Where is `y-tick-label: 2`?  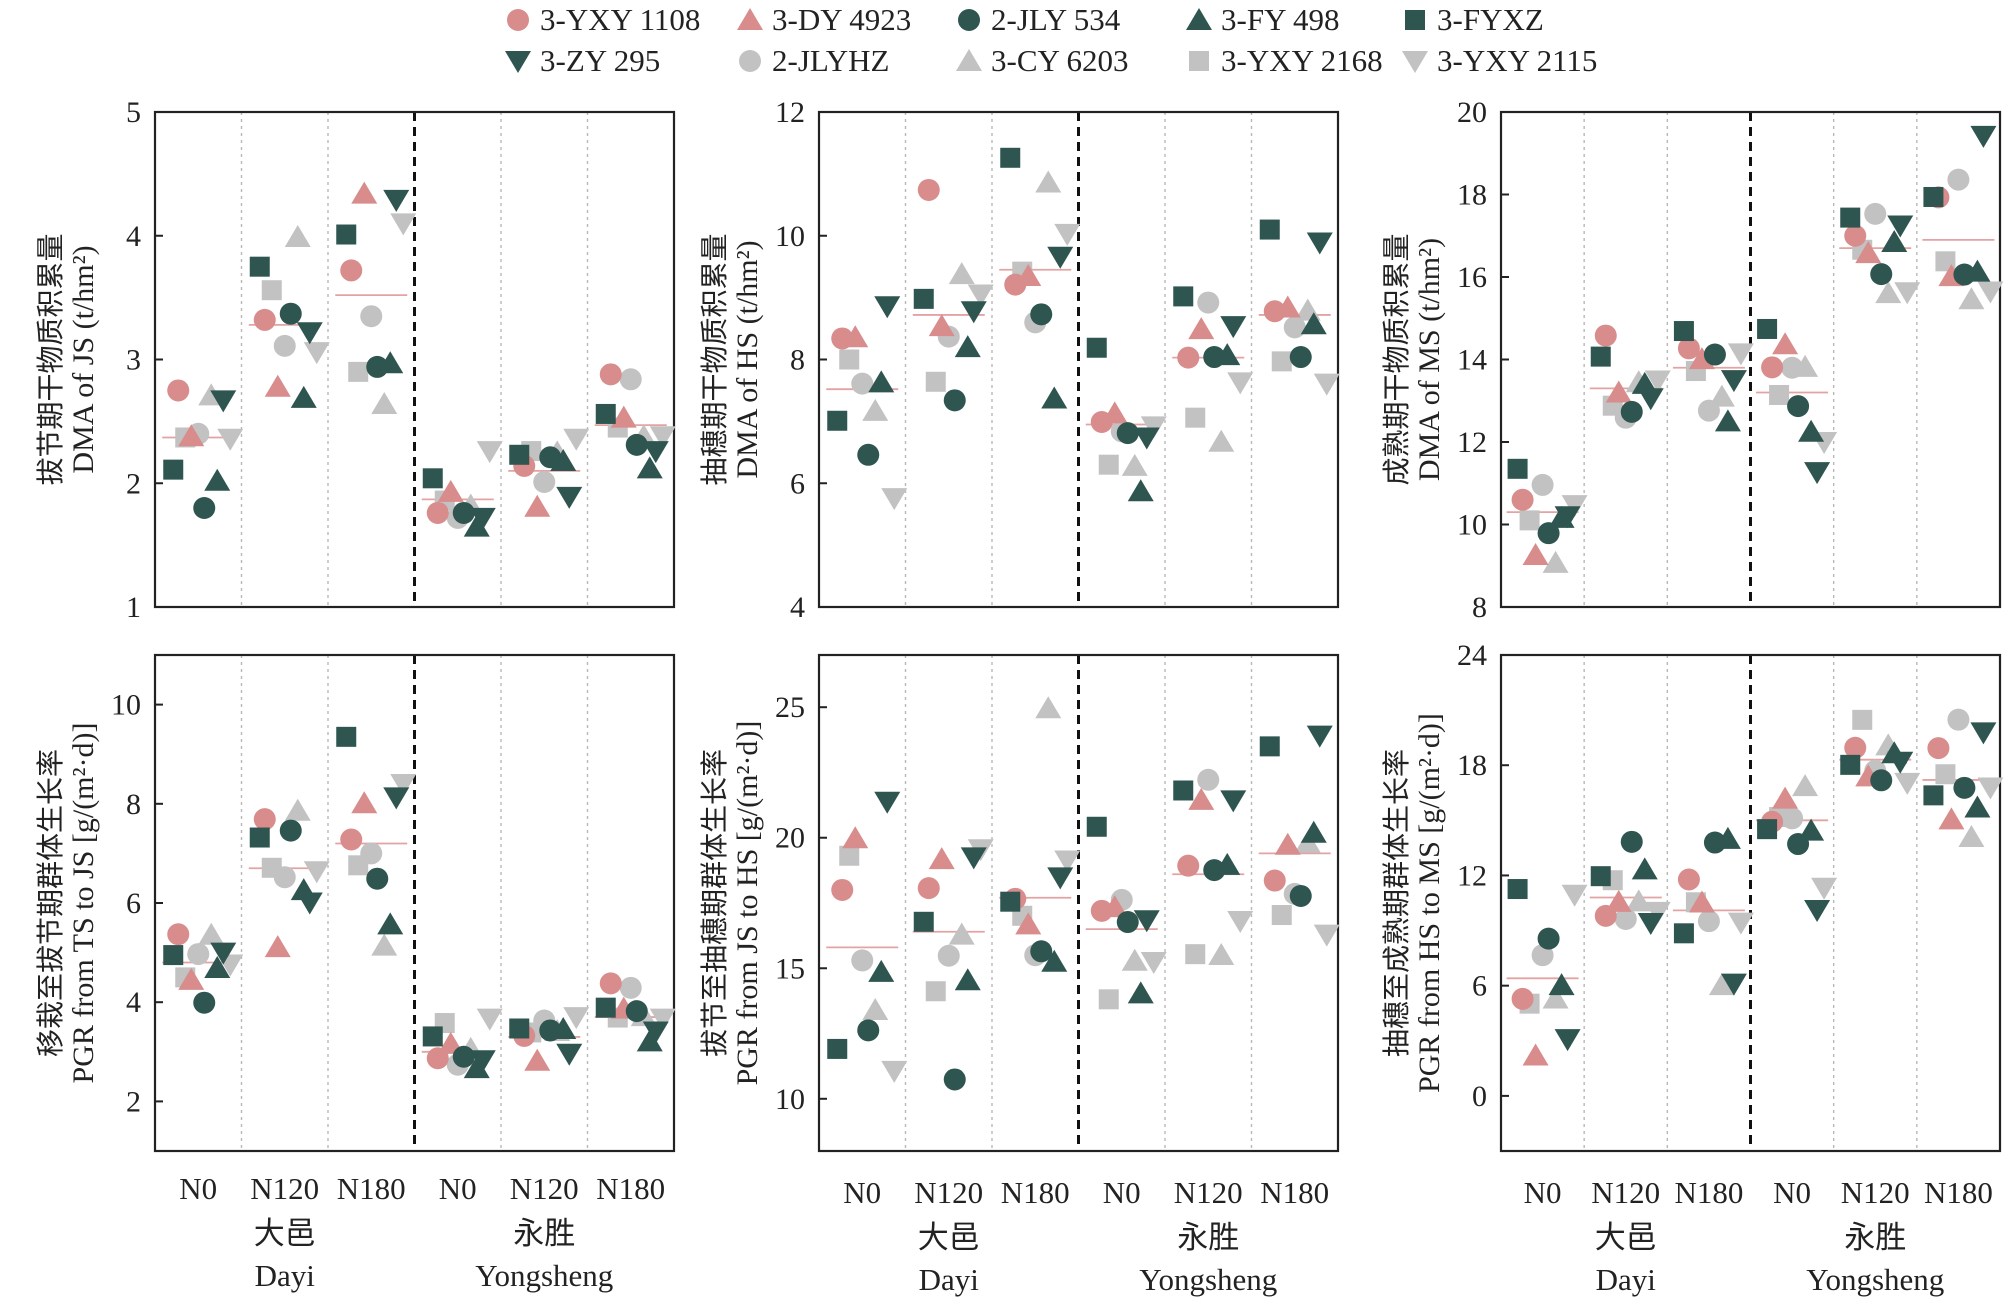 y-tick-label: 2 is located at coordinates (133, 483).